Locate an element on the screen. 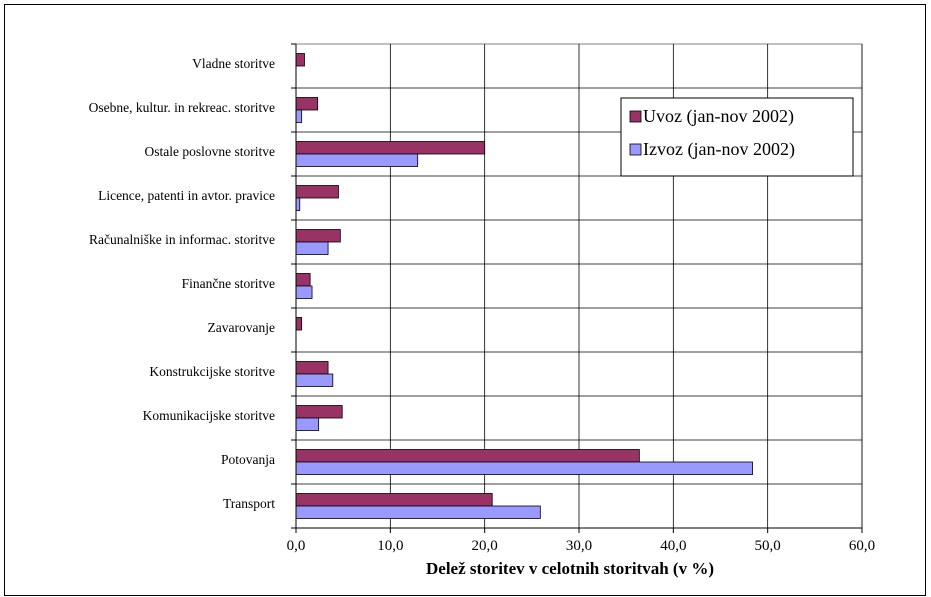 The height and width of the screenshot is (597, 931). x-tick-label: 0,0 is located at coordinates (296, 546).